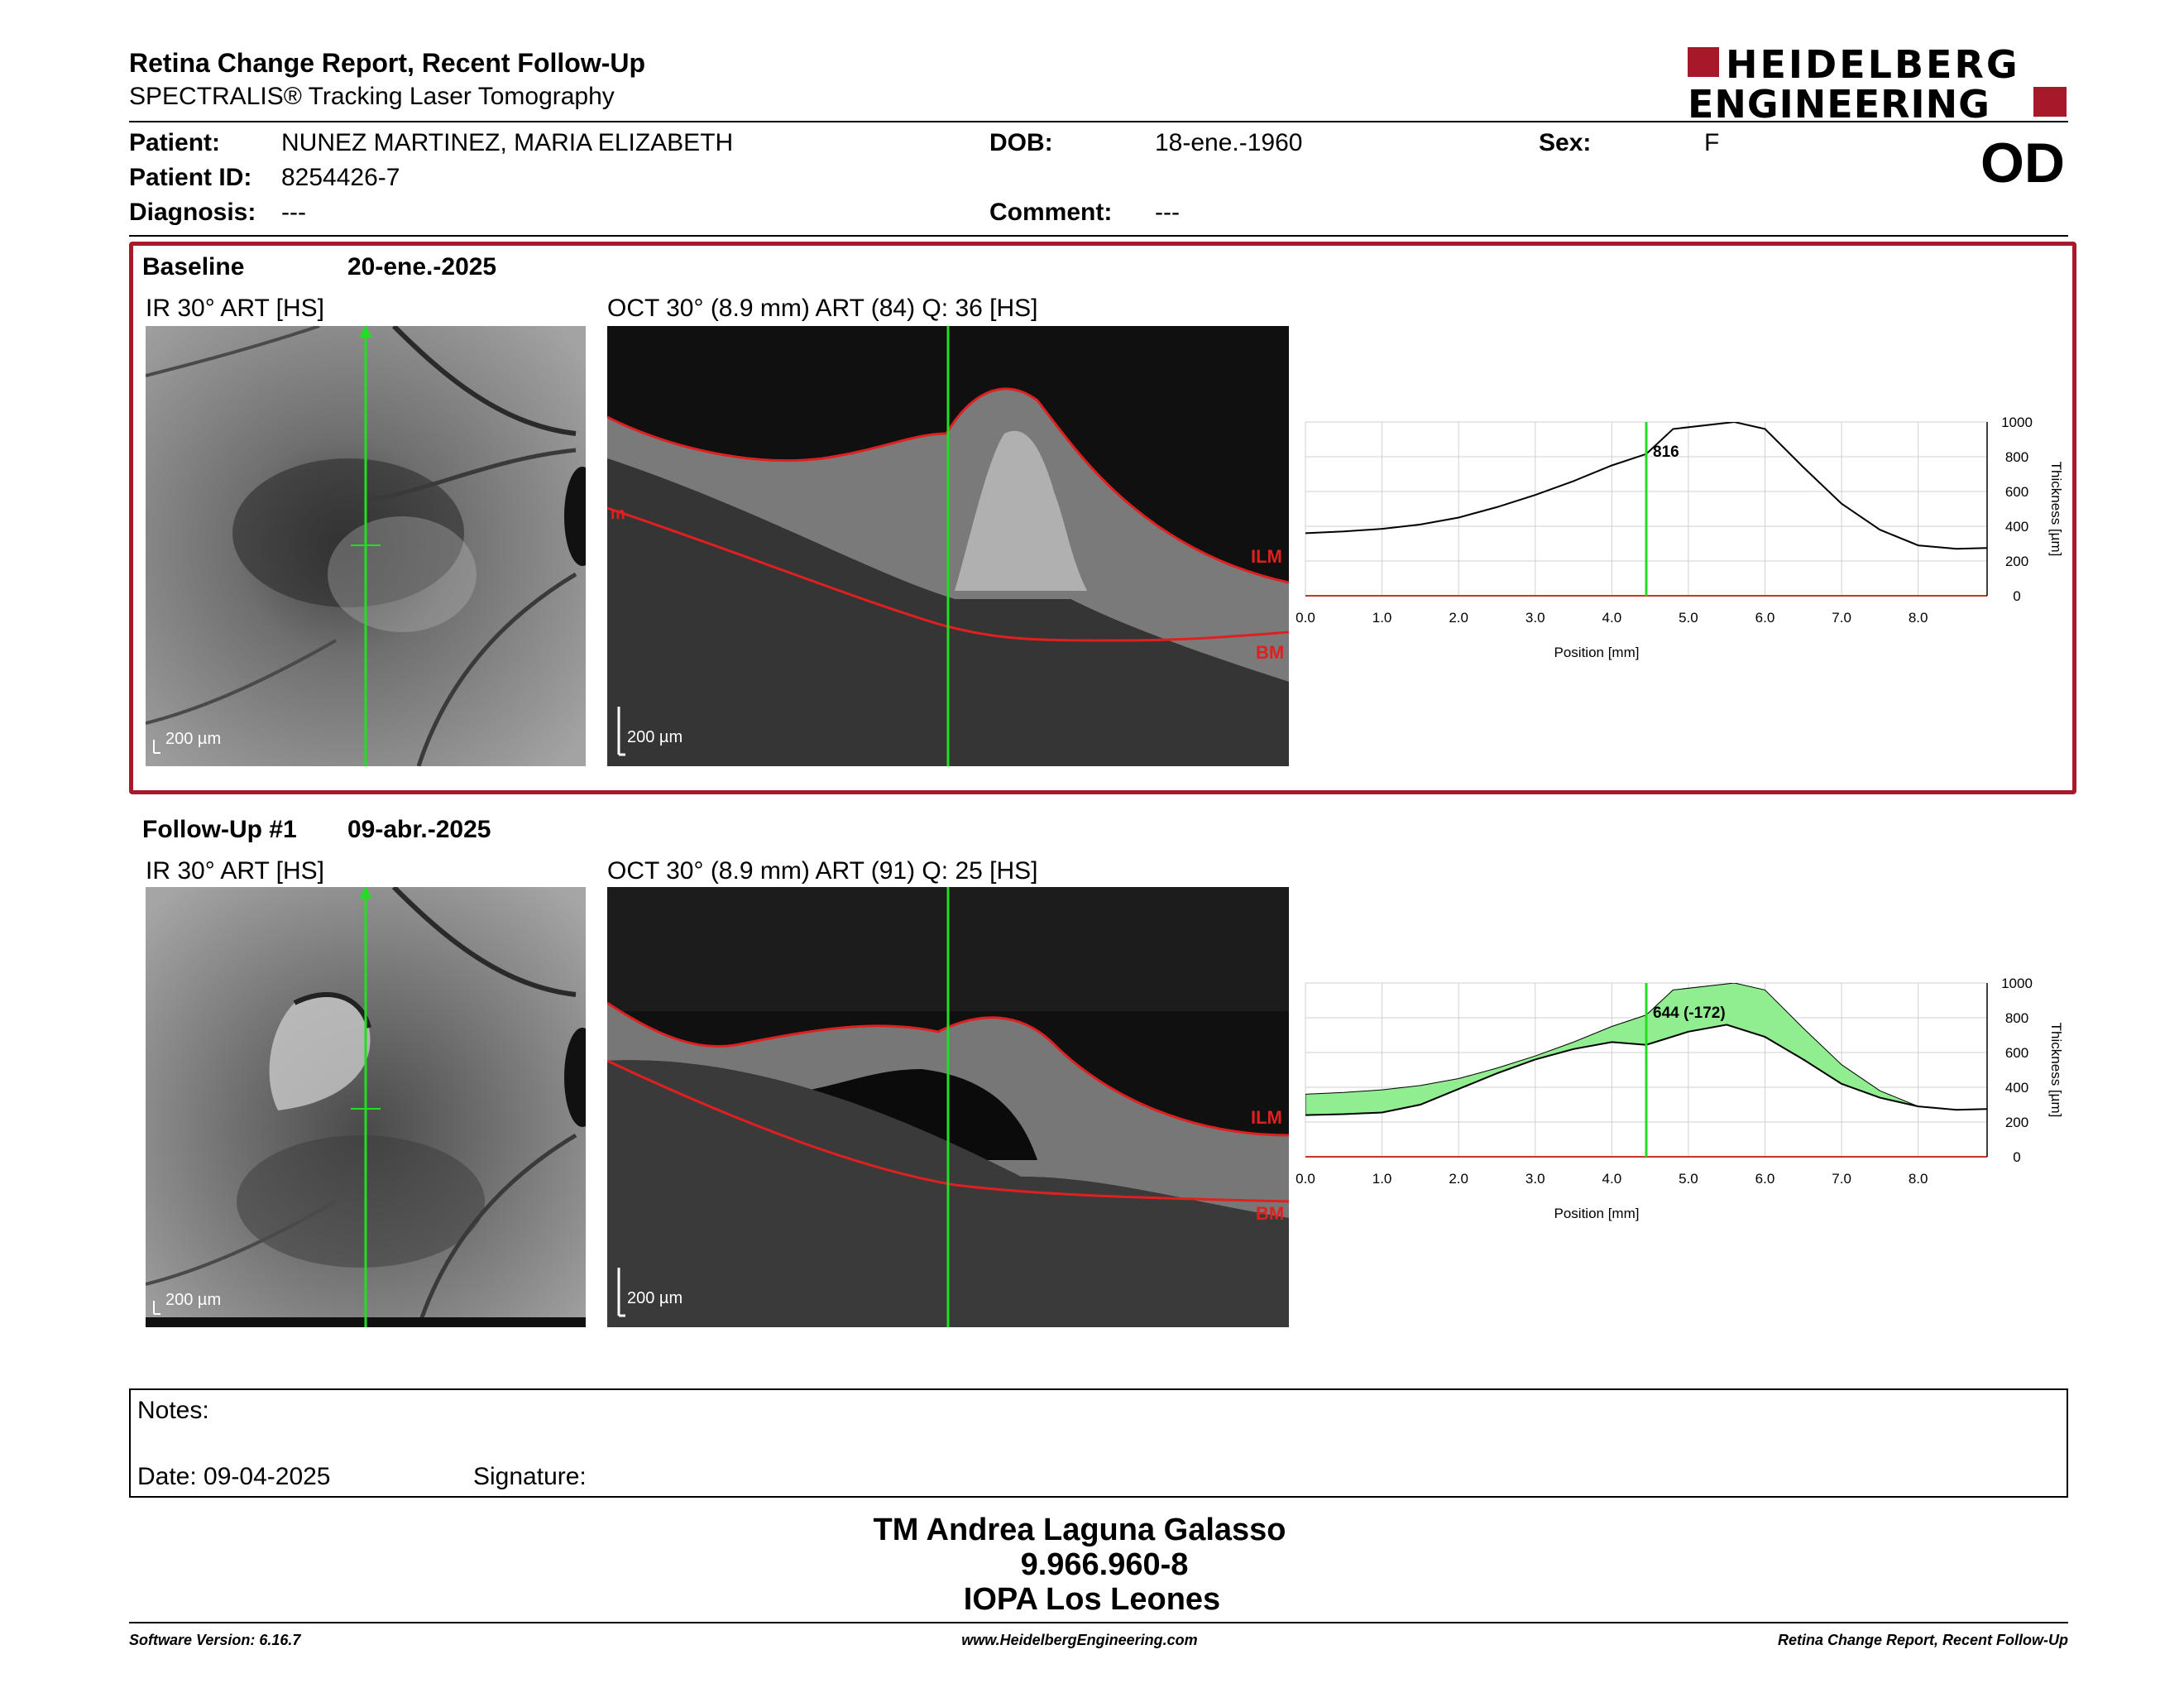 Image resolution: width=2184 pixels, height=1688 pixels. I want to click on followup-ir-image: 200 µm, so click(366, 1107).